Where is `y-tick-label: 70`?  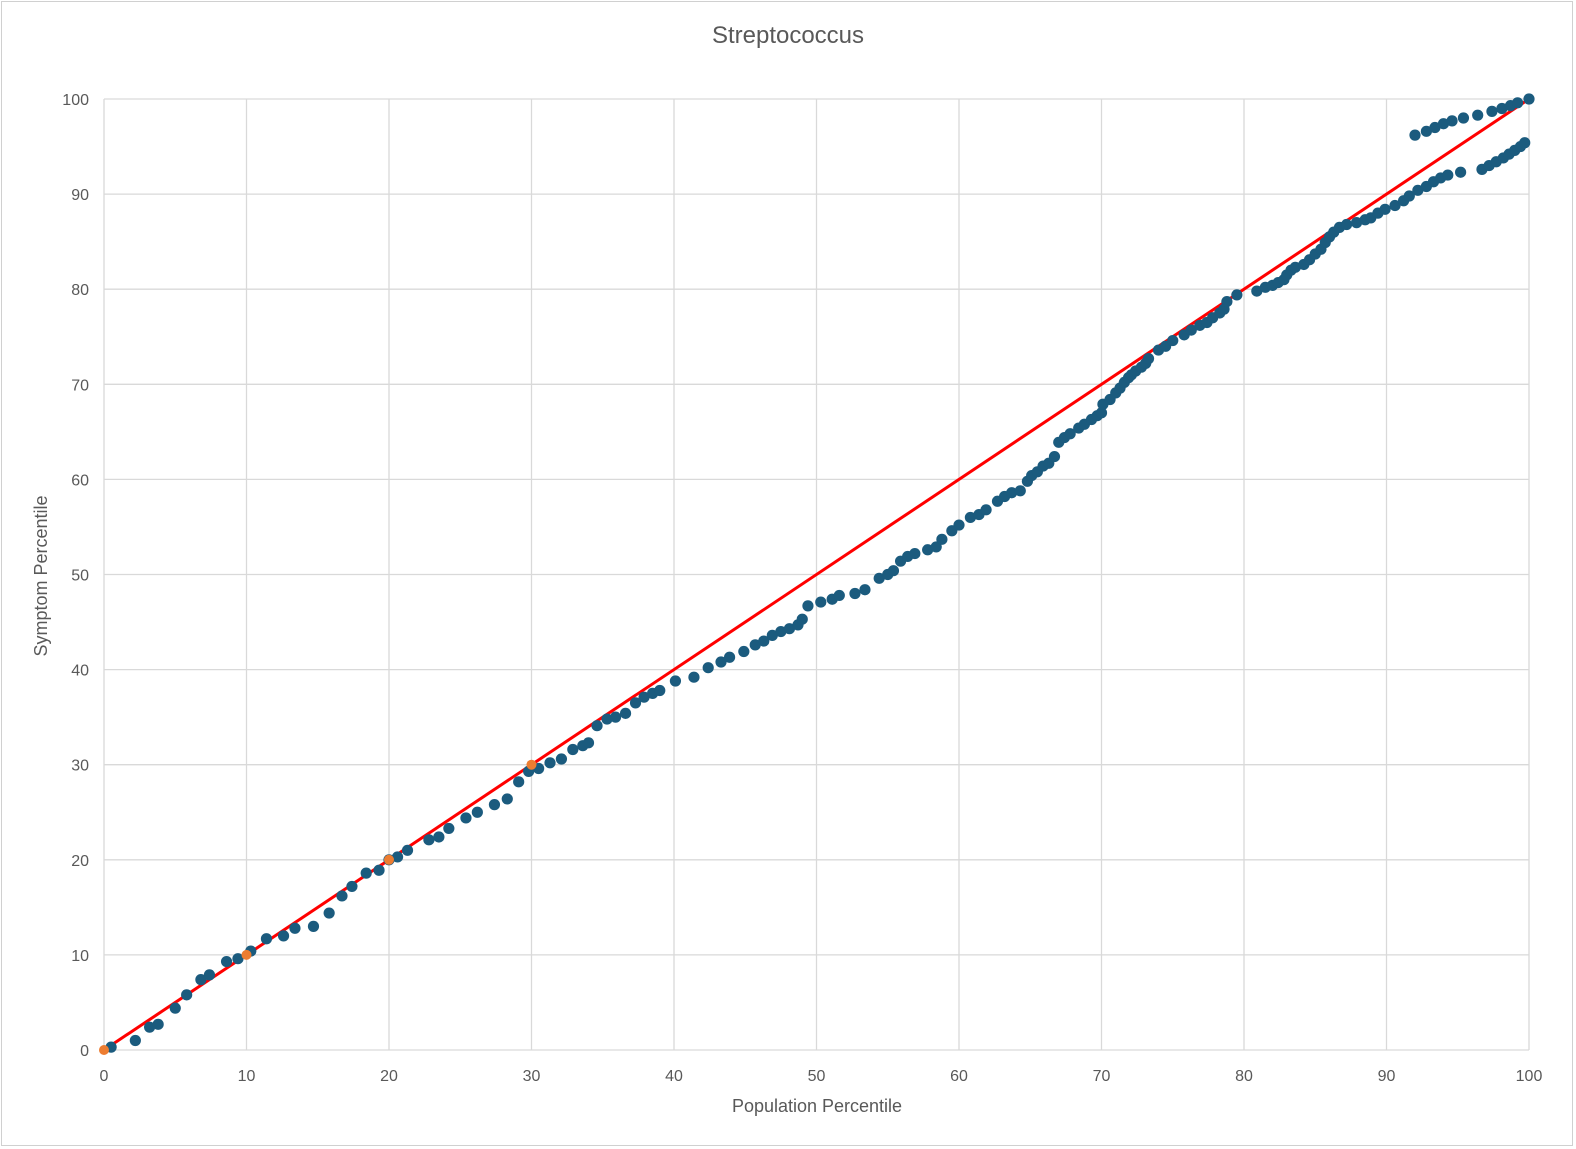
y-tick-label: 70 is located at coordinates (80, 385).